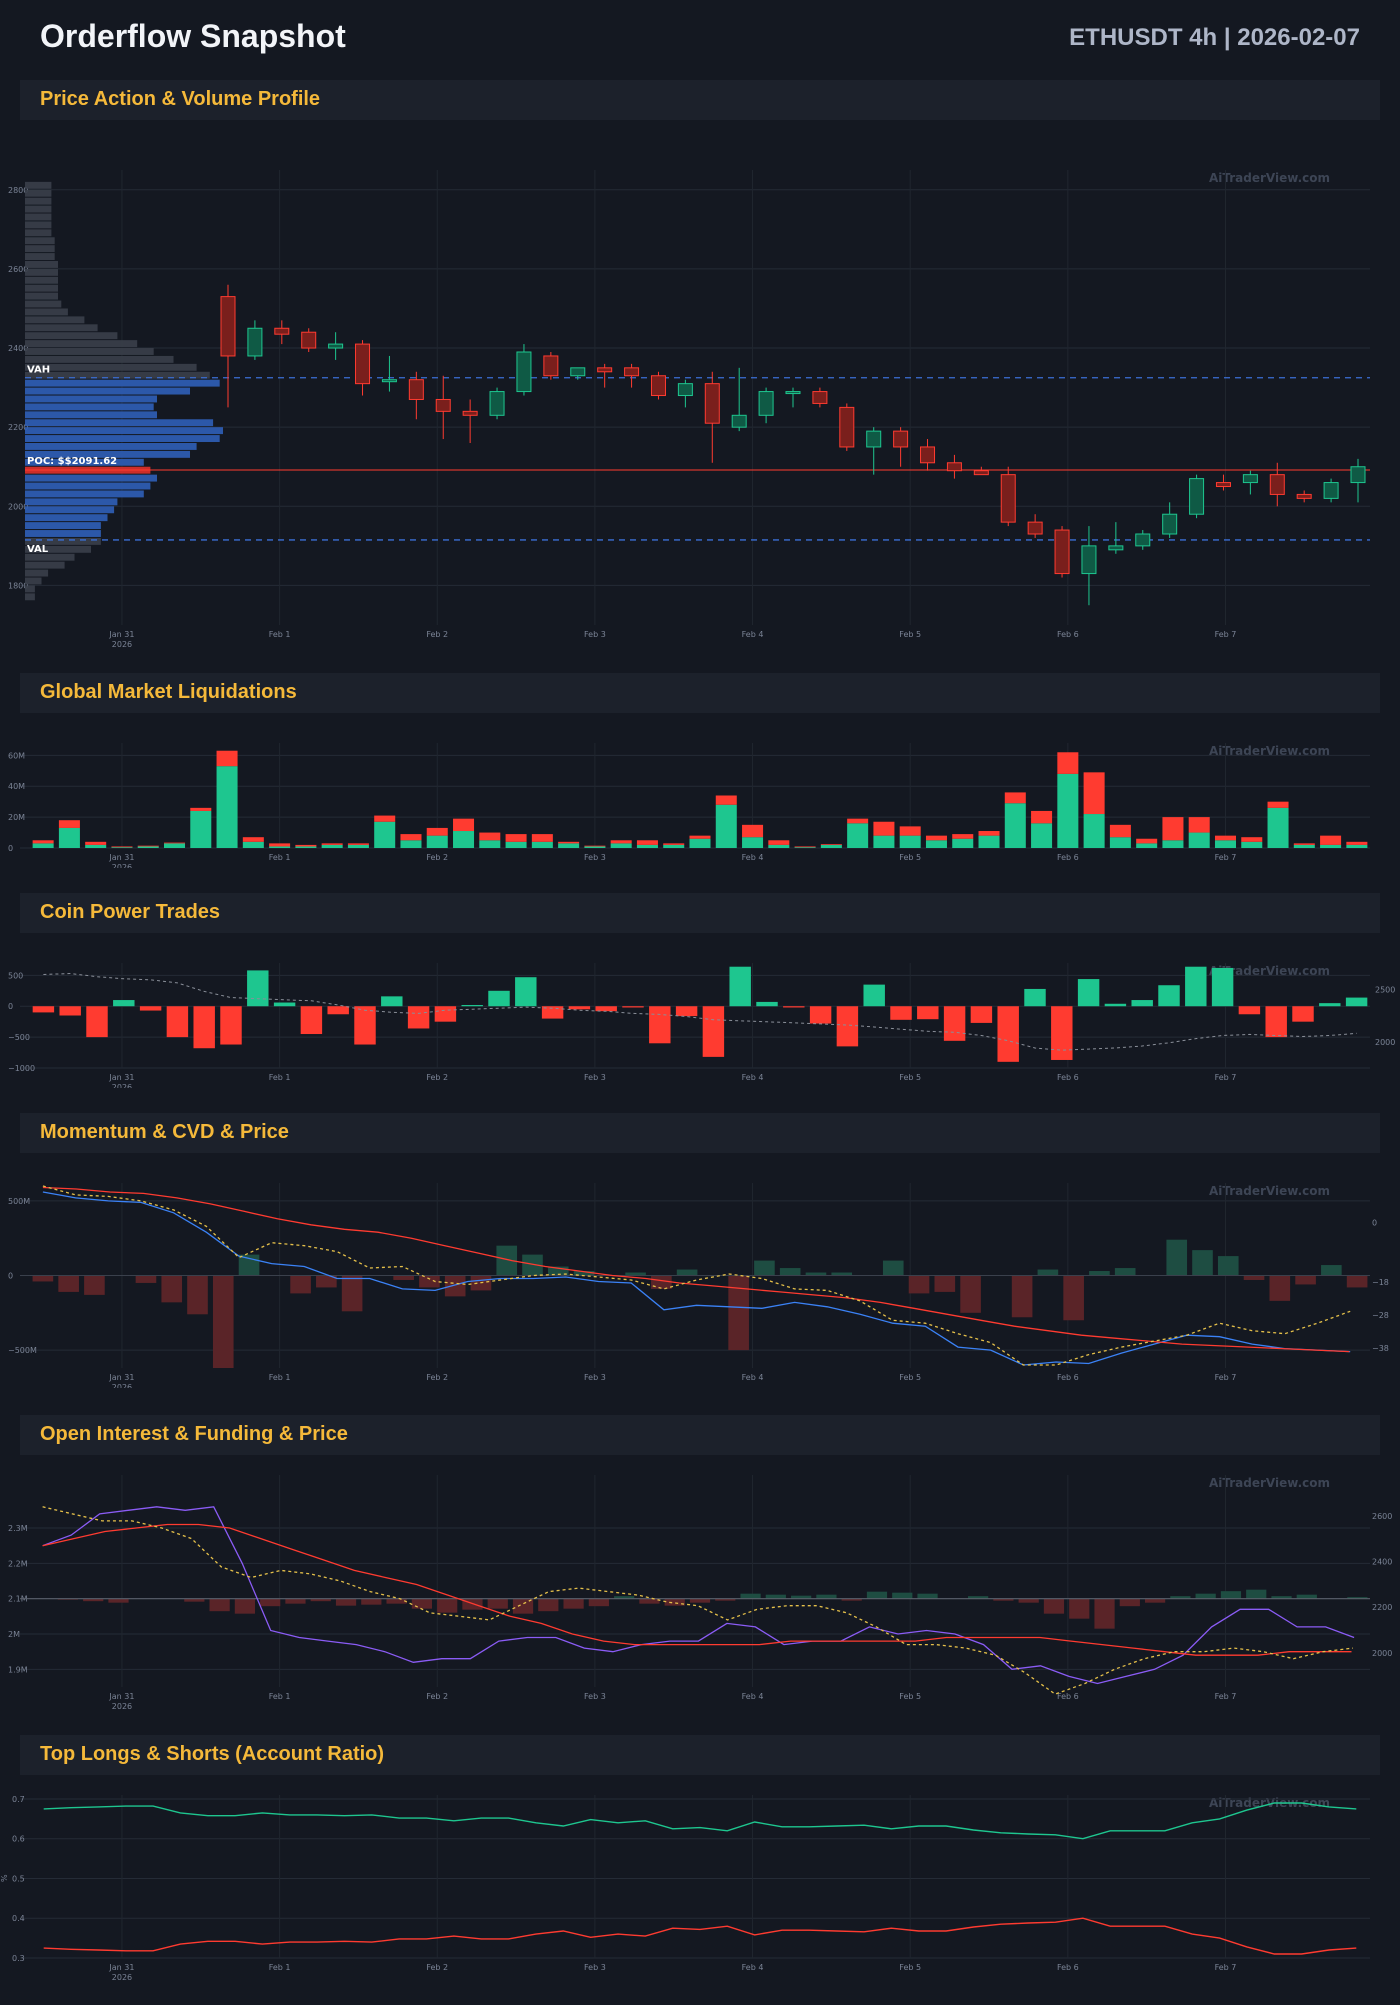  What do you see at coordinates (10, 1006) in the screenshot?
I see `y-tick-label: 0` at bounding box center [10, 1006].